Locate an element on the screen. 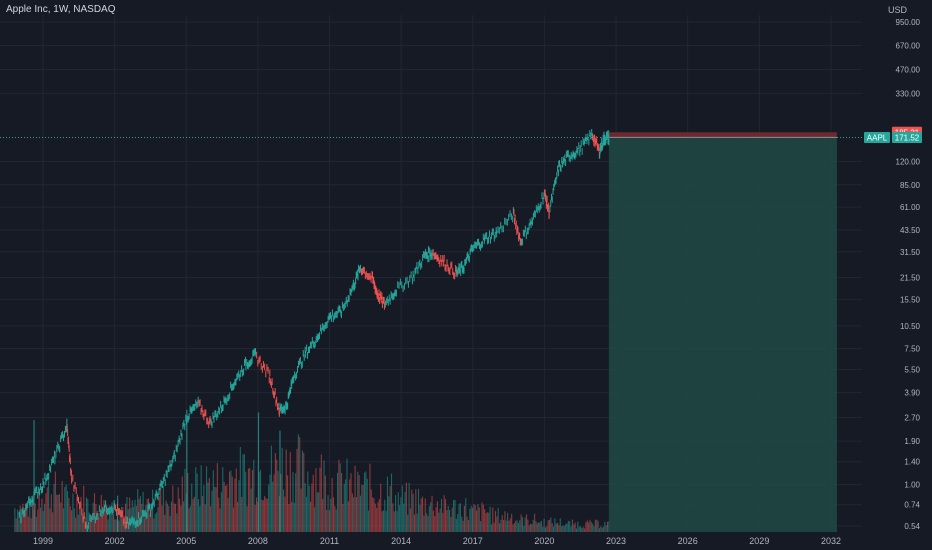 This screenshot has width=932, height=550. y-tick-label: 120.00 is located at coordinates (908, 162).